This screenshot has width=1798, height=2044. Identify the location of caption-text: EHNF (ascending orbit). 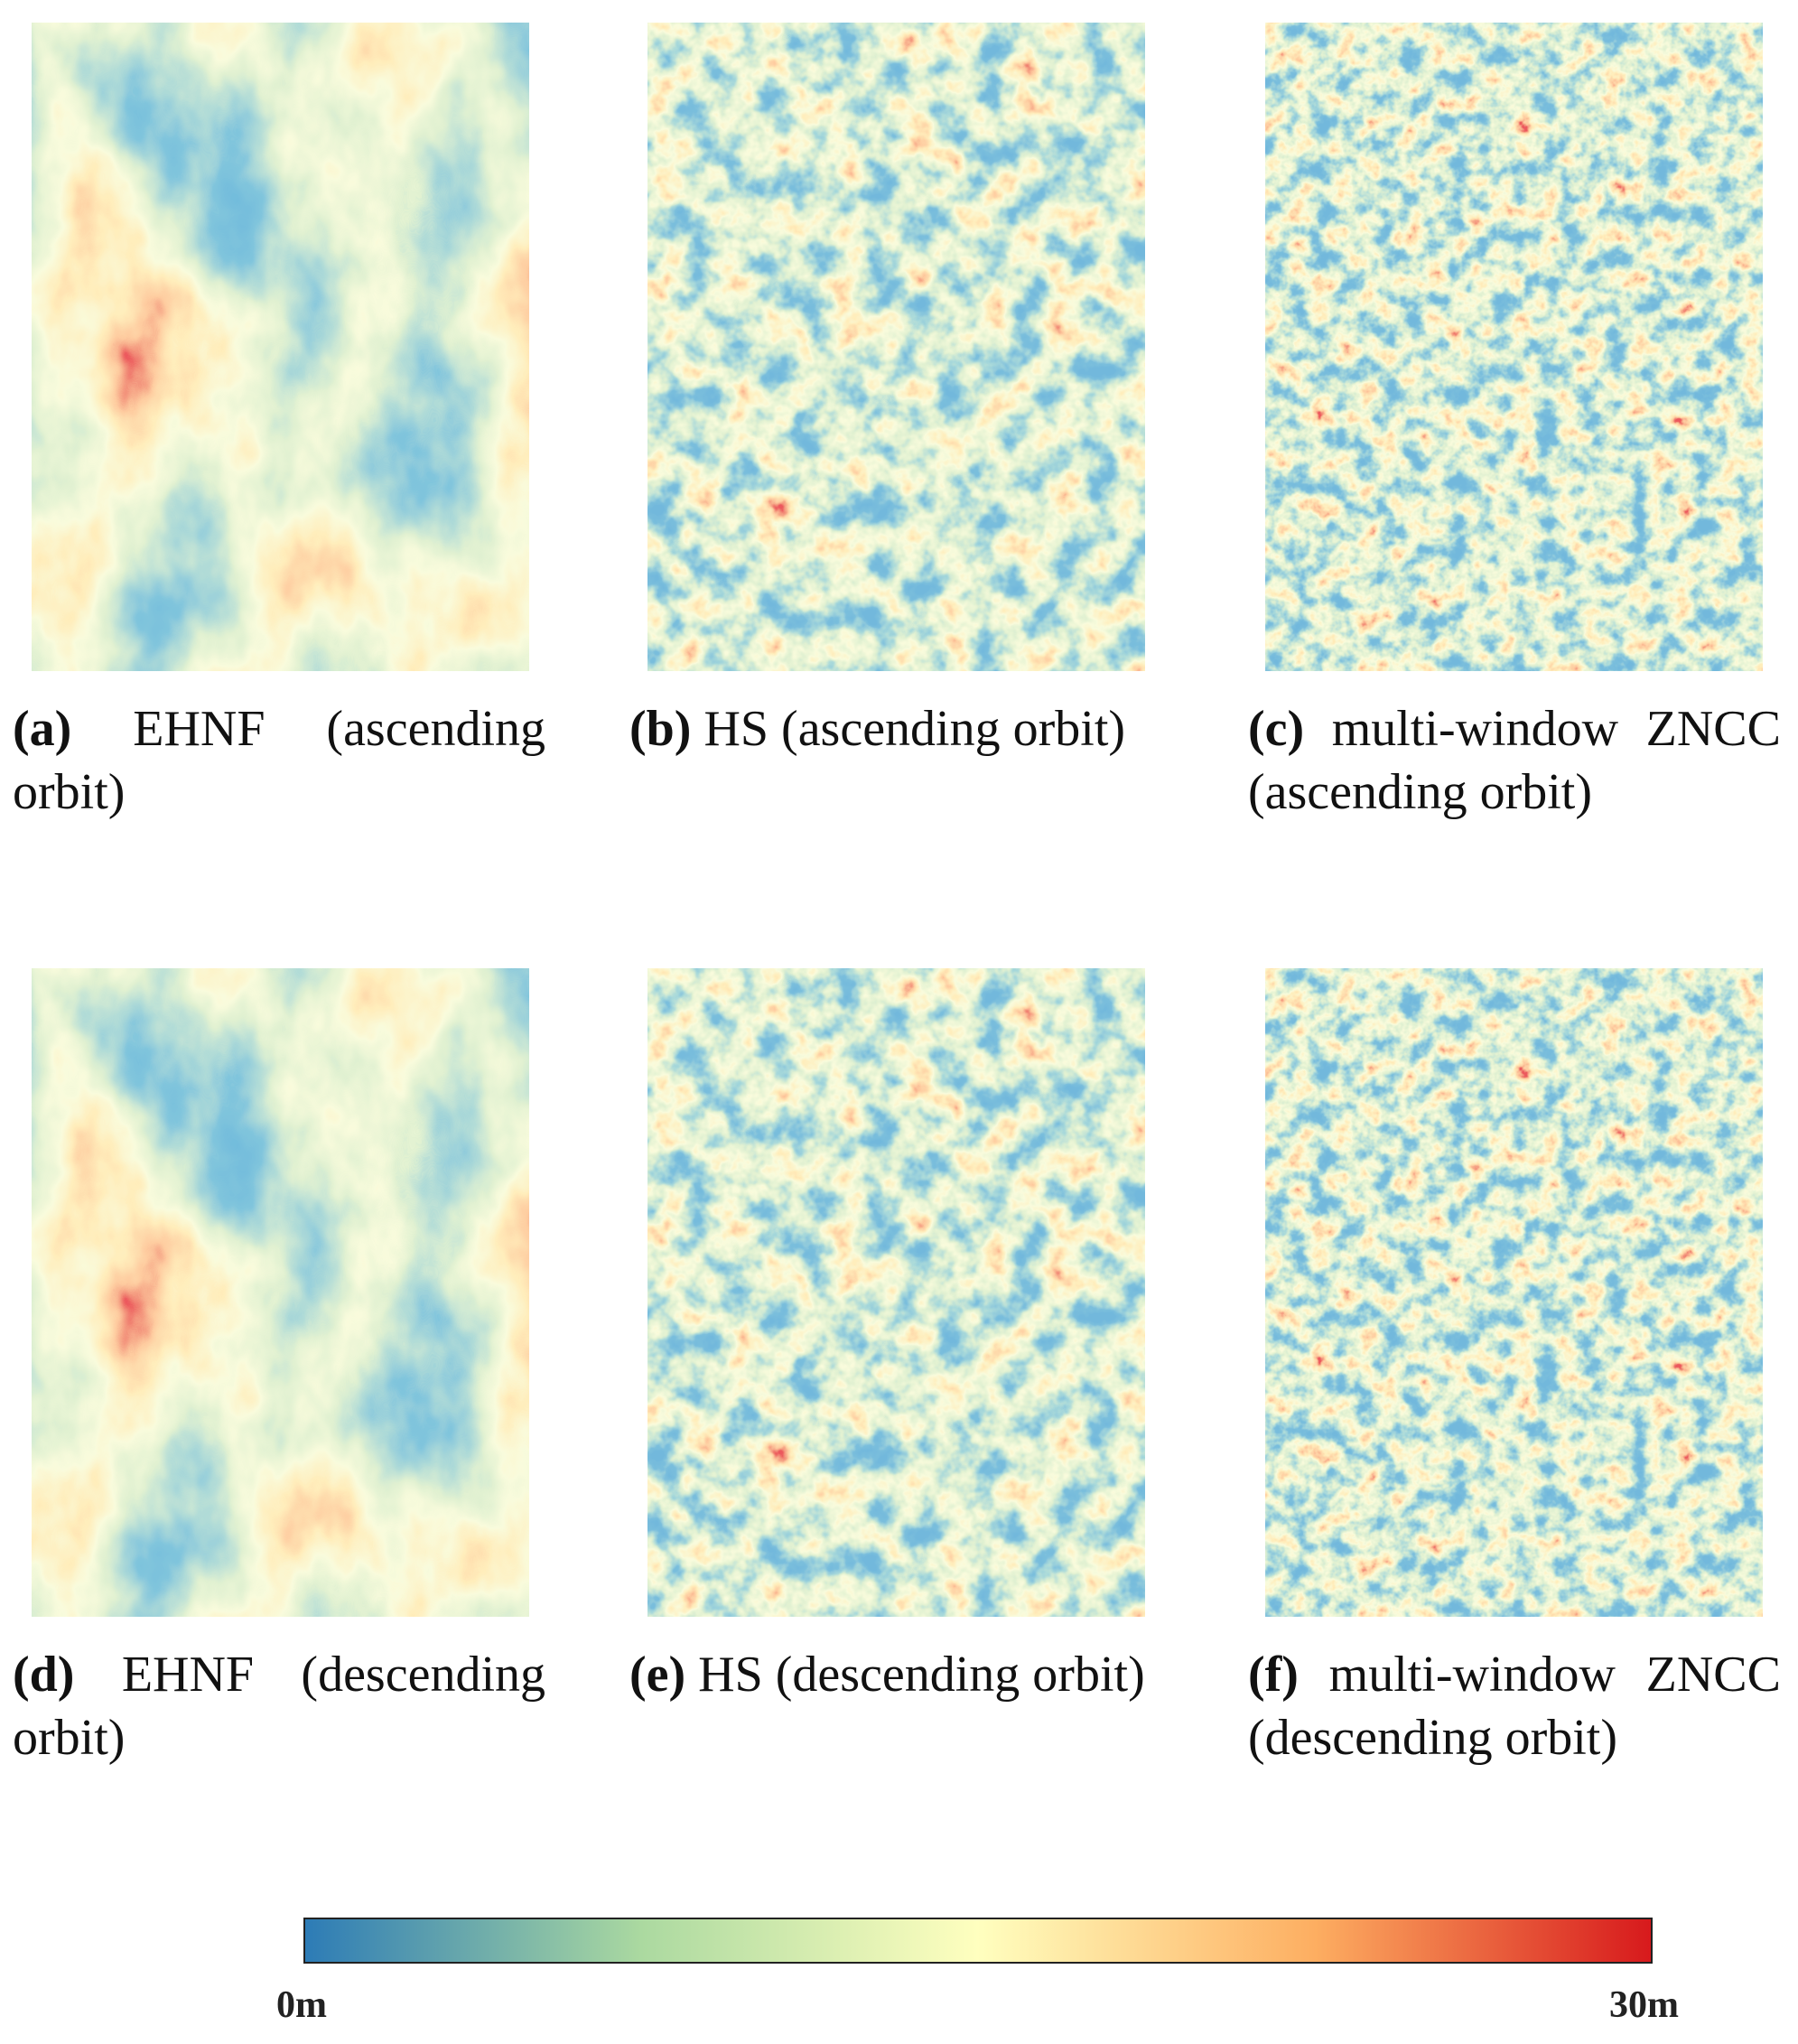
(279, 760).